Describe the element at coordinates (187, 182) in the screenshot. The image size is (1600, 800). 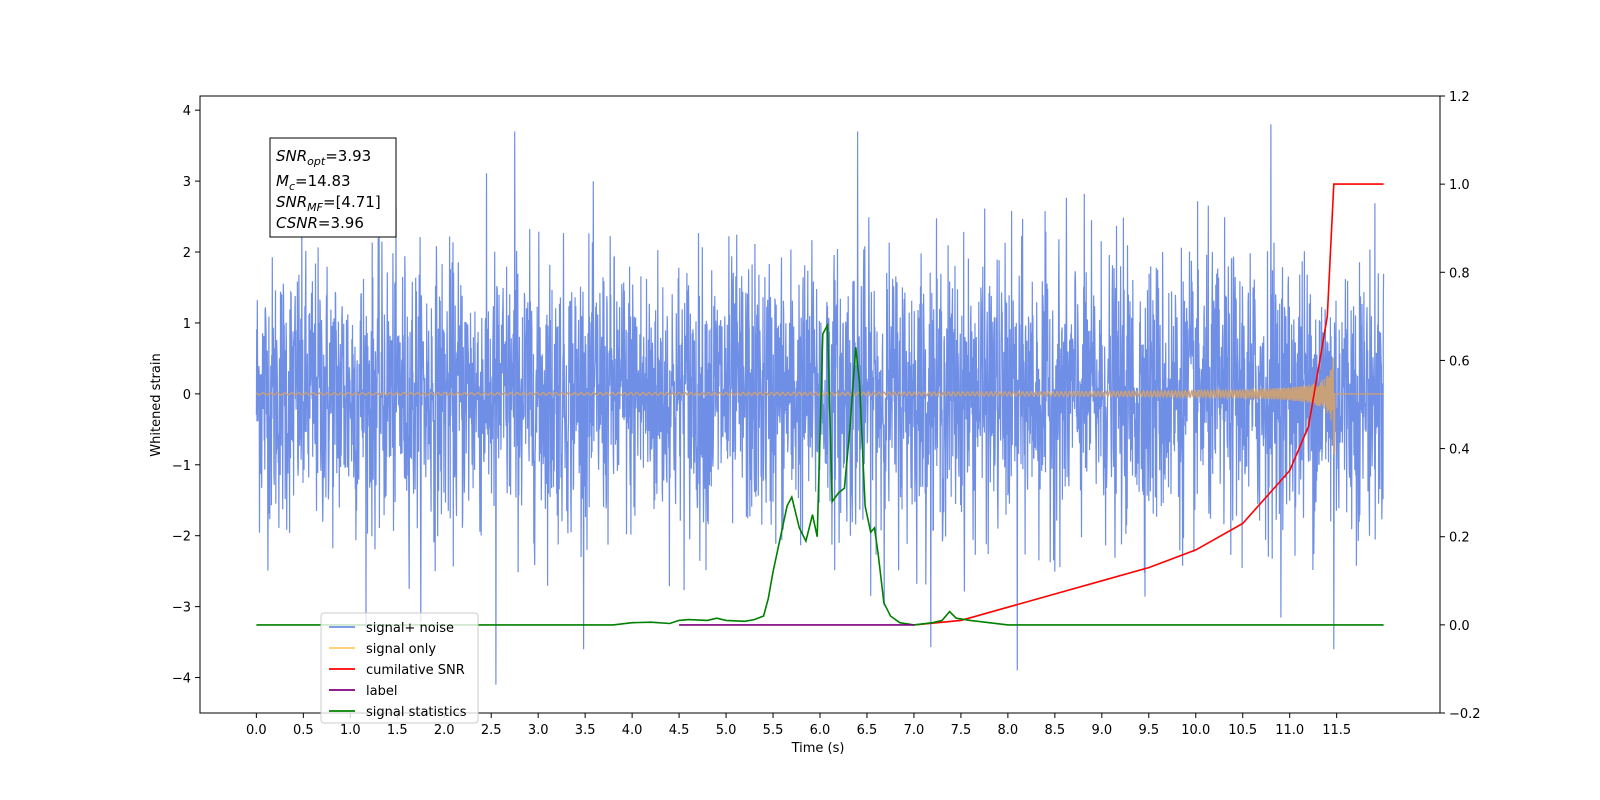
I see `y-tick-label-left: 3` at that location.